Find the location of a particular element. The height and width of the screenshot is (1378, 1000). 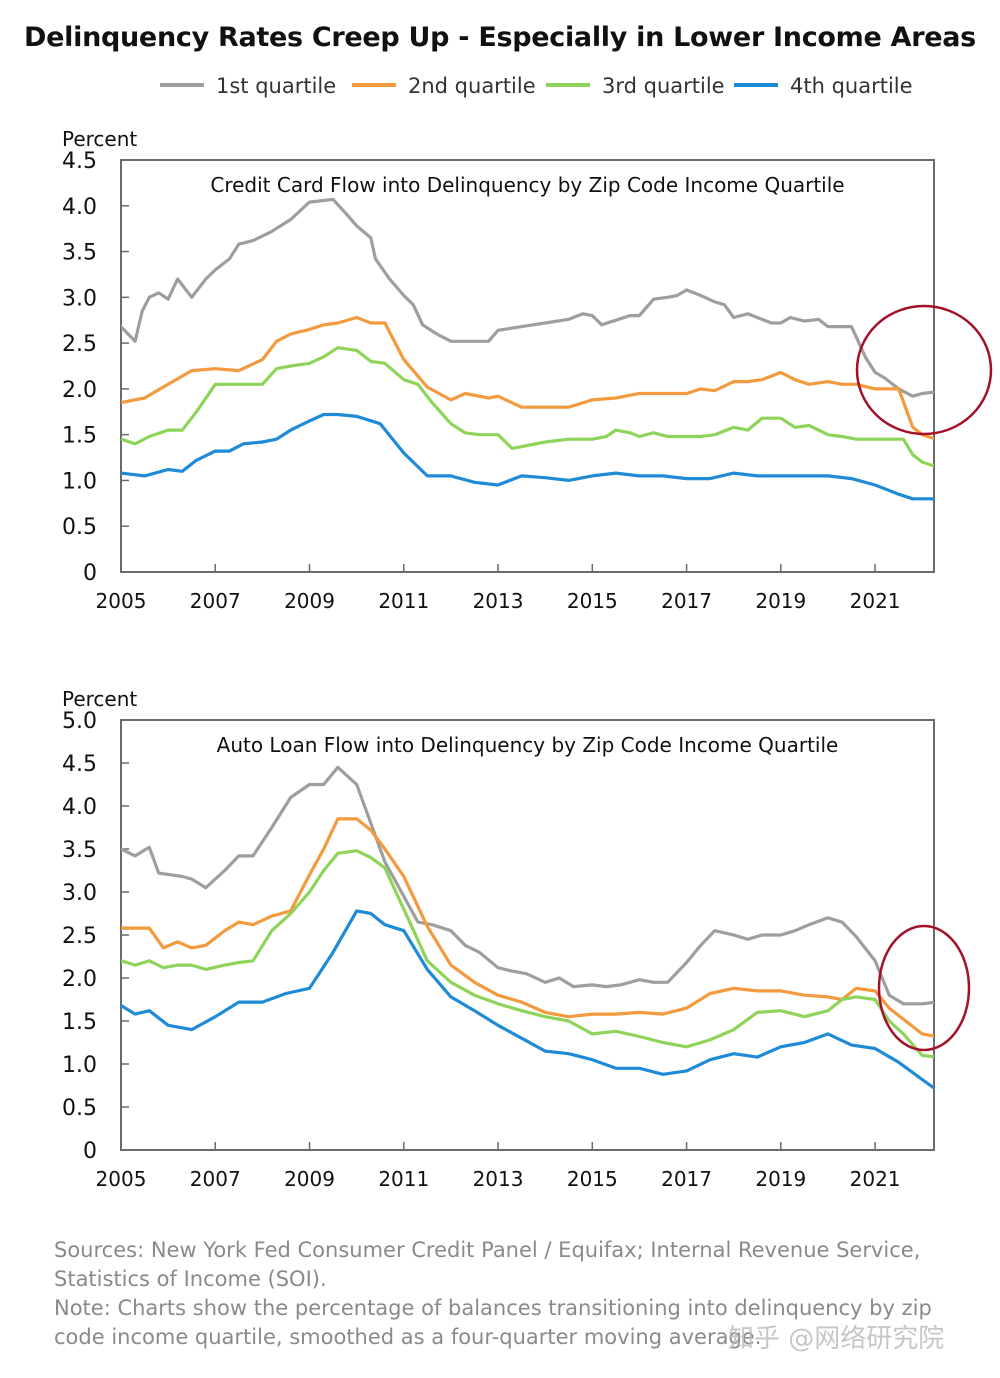

legend-item-q4: 4th quartile is located at coordinates (823, 86).